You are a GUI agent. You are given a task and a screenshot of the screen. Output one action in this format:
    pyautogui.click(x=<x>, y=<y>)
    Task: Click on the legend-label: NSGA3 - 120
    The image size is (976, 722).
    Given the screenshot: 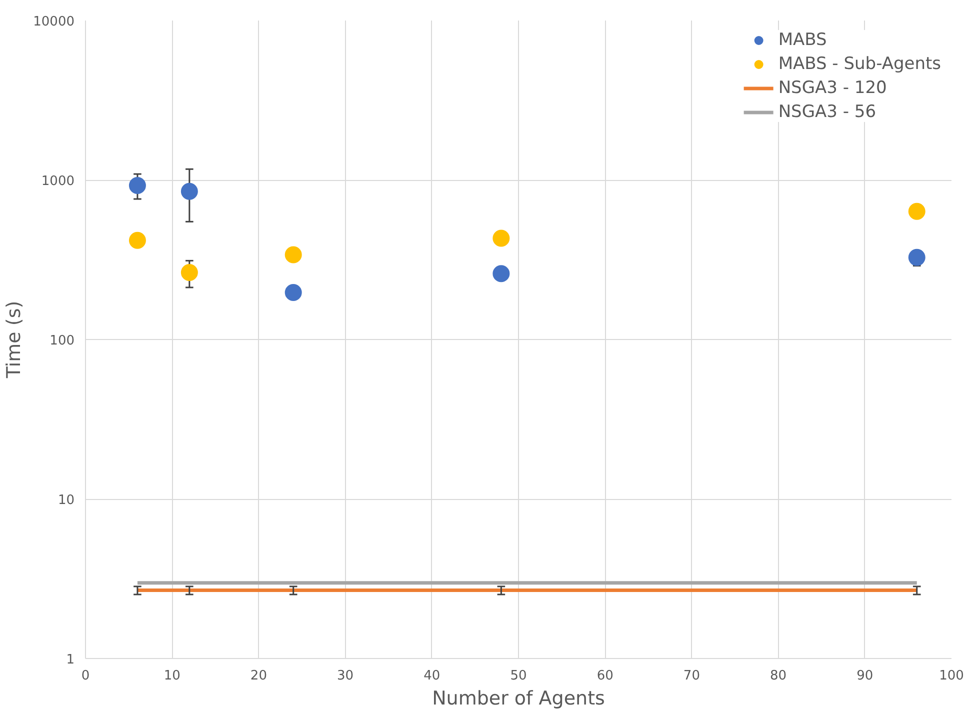 What is the action you would take?
    pyautogui.click(x=832, y=88)
    